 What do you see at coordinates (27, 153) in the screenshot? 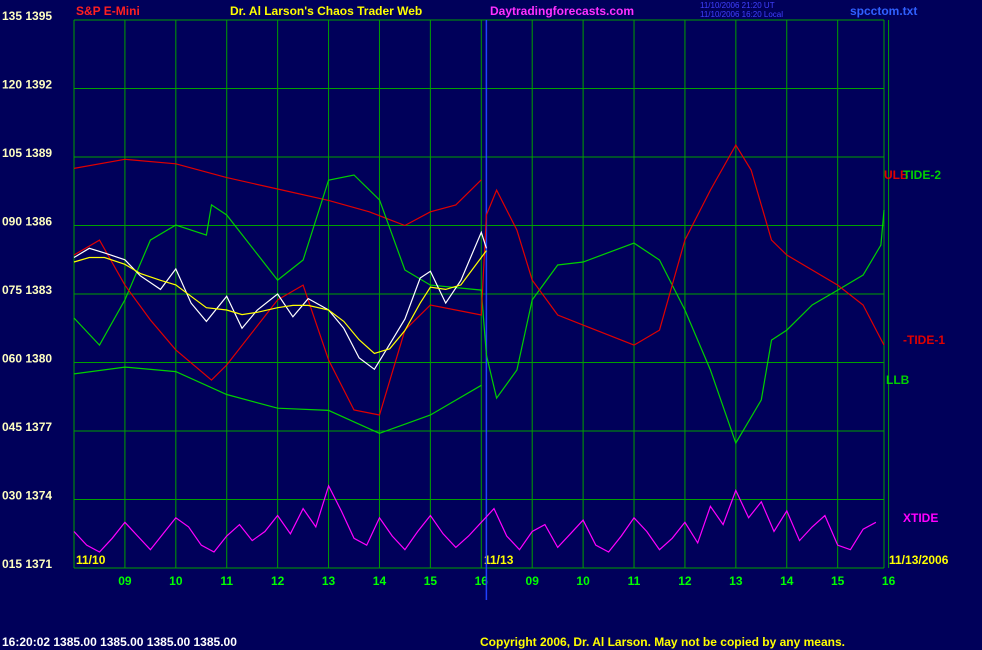
I see `y-tick-label: 105 1389` at bounding box center [27, 153].